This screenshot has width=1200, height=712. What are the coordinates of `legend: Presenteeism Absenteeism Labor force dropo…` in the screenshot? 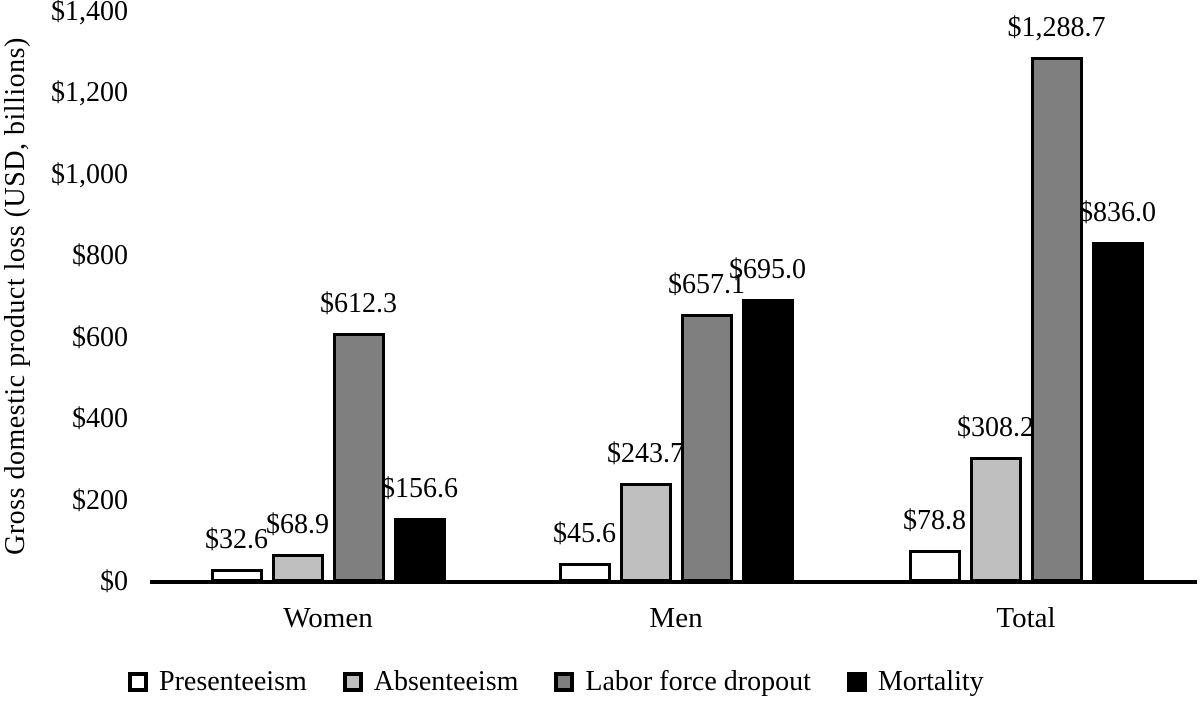 It's located at (556, 682).